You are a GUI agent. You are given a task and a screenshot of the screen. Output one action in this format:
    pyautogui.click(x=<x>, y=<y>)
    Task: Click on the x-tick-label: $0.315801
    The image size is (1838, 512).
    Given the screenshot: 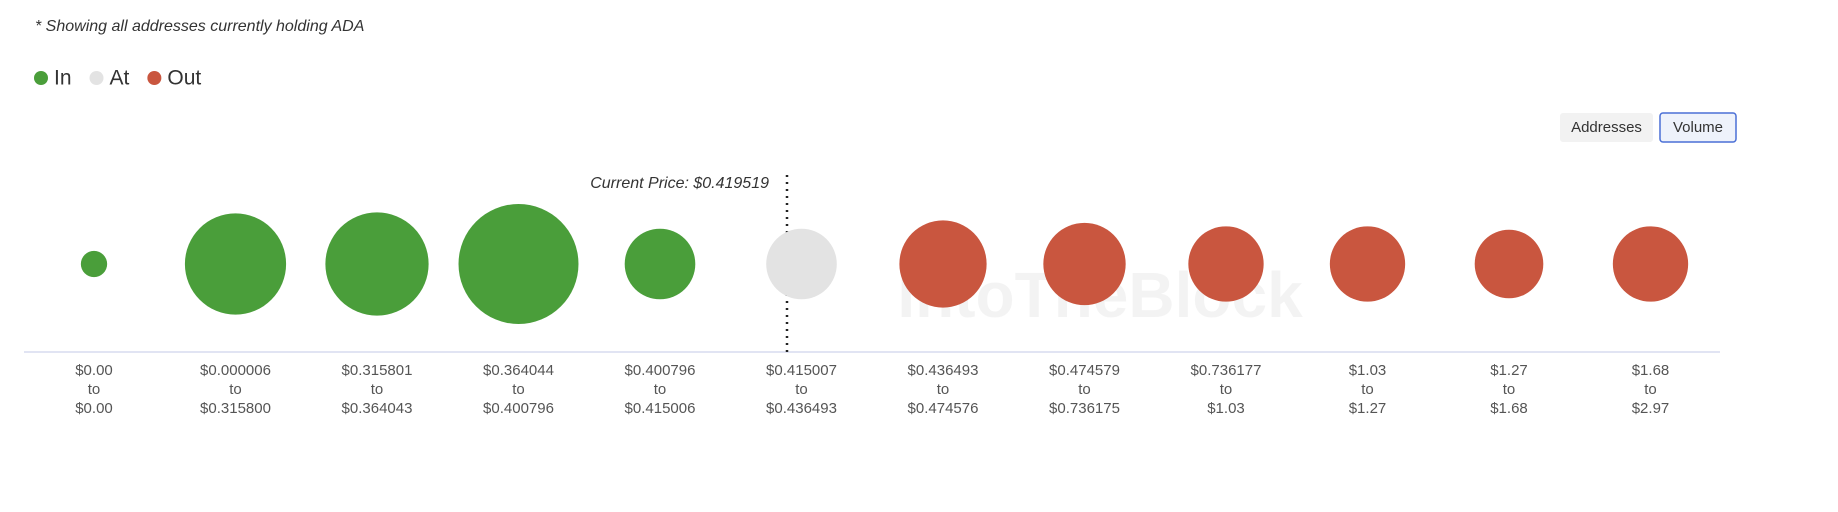 What is the action you would take?
    pyautogui.click(x=377, y=370)
    